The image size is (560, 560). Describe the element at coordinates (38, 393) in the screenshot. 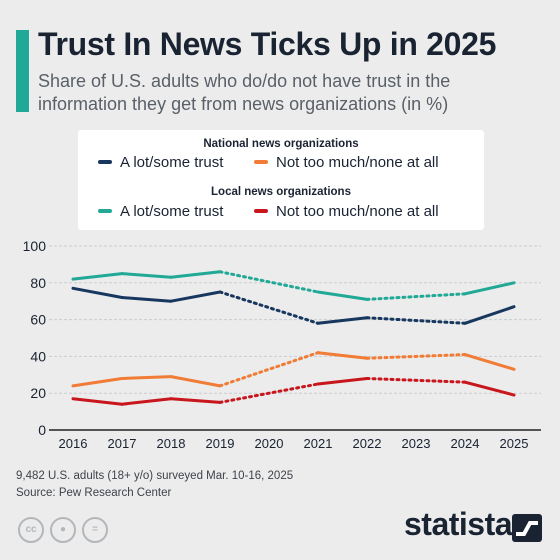

I see `y-tick-label: 20` at that location.